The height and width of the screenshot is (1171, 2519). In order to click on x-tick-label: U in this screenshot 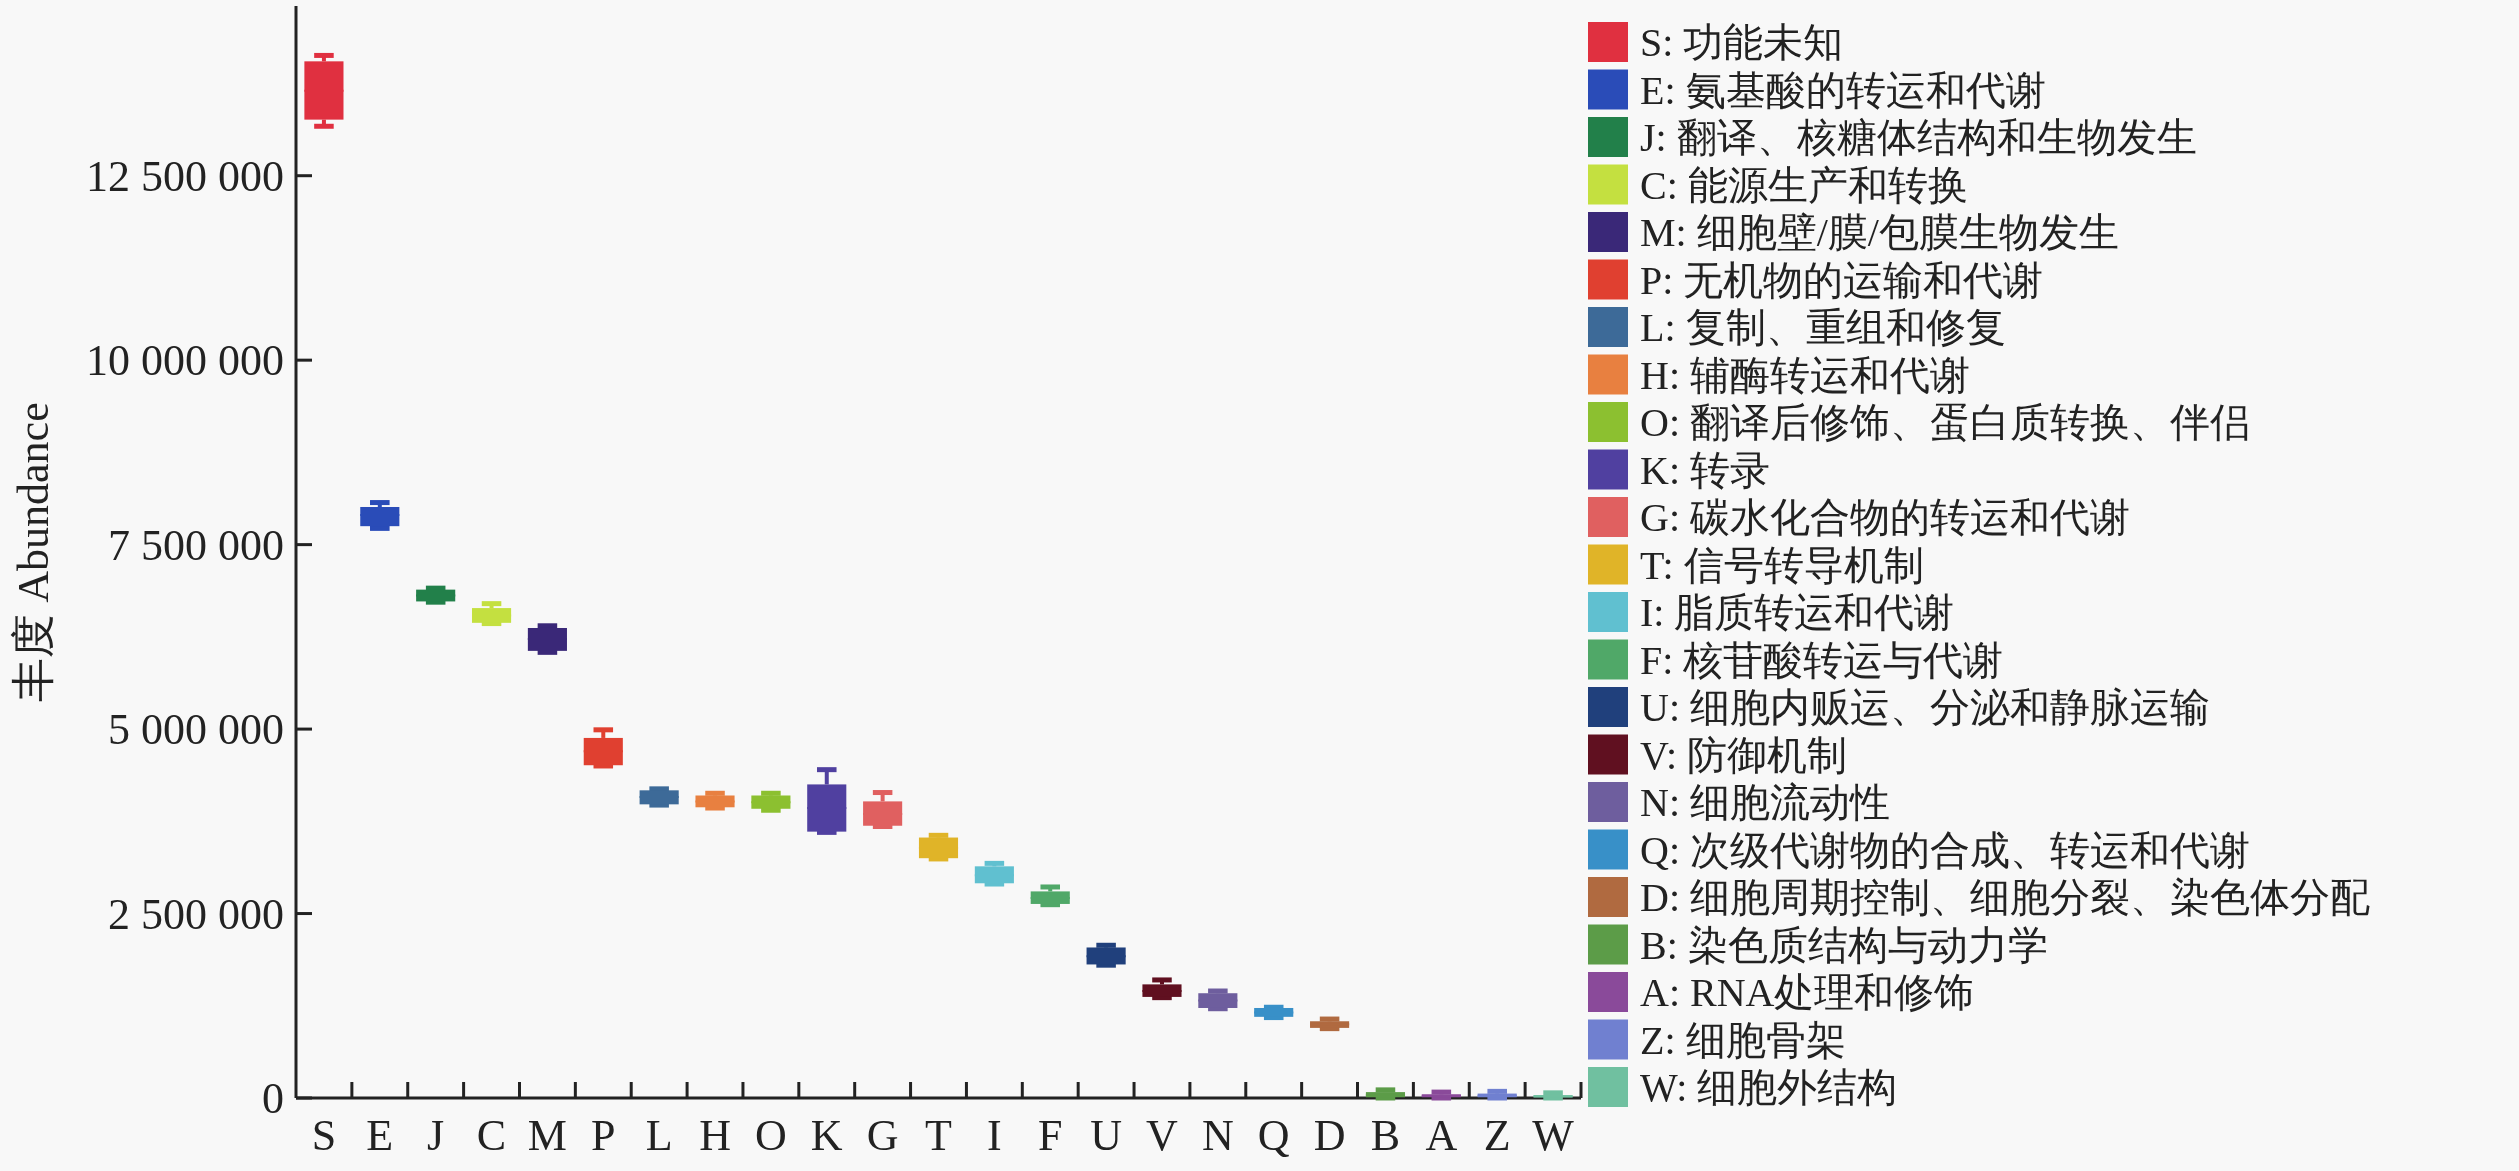, I will do `click(1106, 1135)`.